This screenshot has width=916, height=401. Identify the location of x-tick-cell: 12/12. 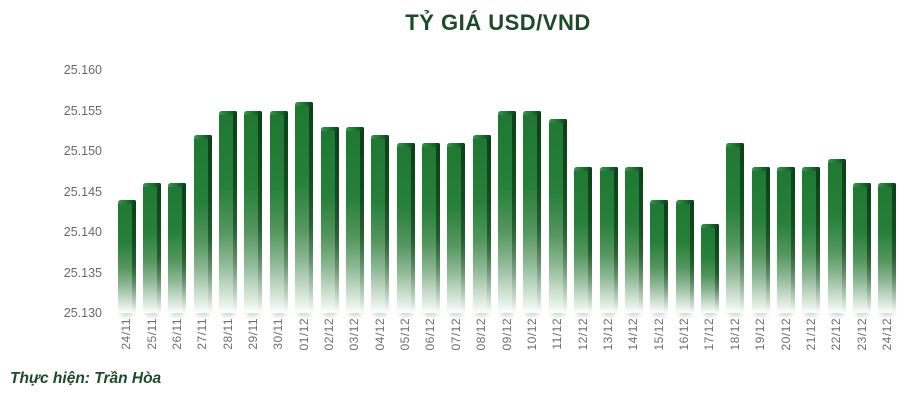
(582, 346).